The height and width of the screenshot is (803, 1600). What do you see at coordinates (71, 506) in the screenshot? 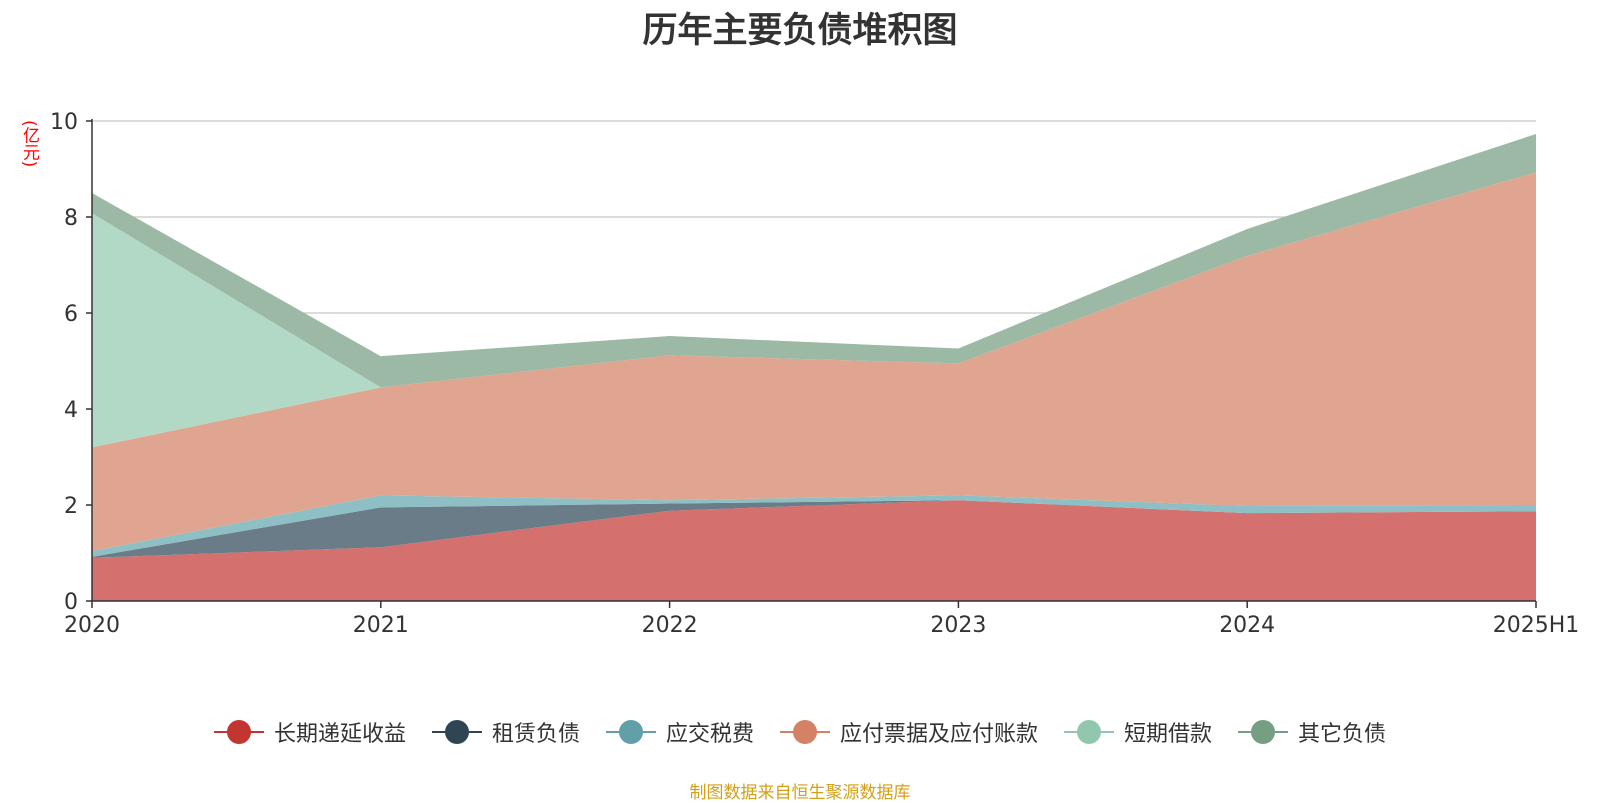
I see `y-tick-label: 2` at bounding box center [71, 506].